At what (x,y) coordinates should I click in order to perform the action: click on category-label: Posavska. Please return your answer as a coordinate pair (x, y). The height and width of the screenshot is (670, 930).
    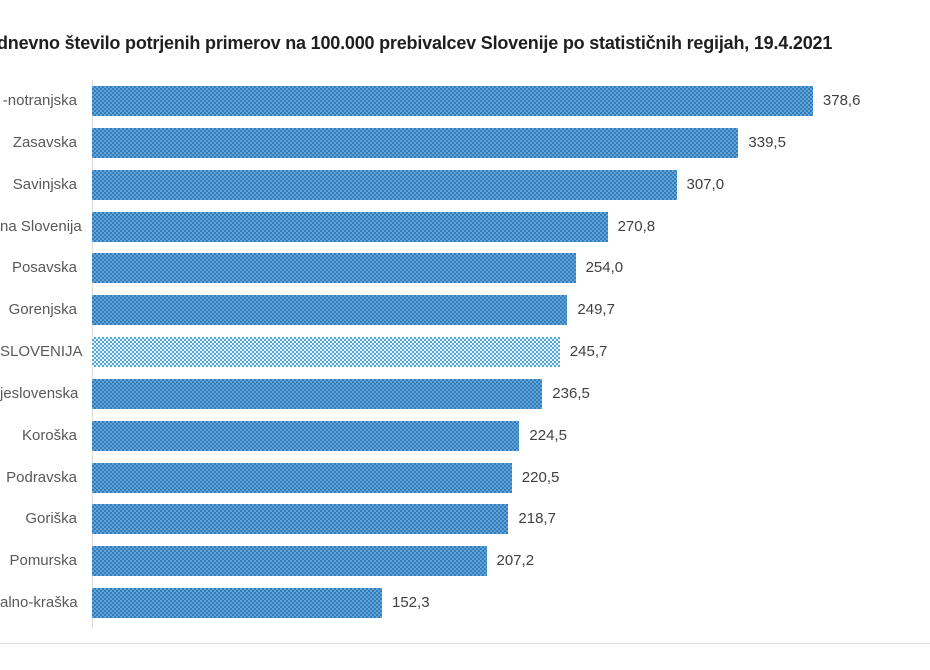
    Looking at the image, I should click on (44, 268).